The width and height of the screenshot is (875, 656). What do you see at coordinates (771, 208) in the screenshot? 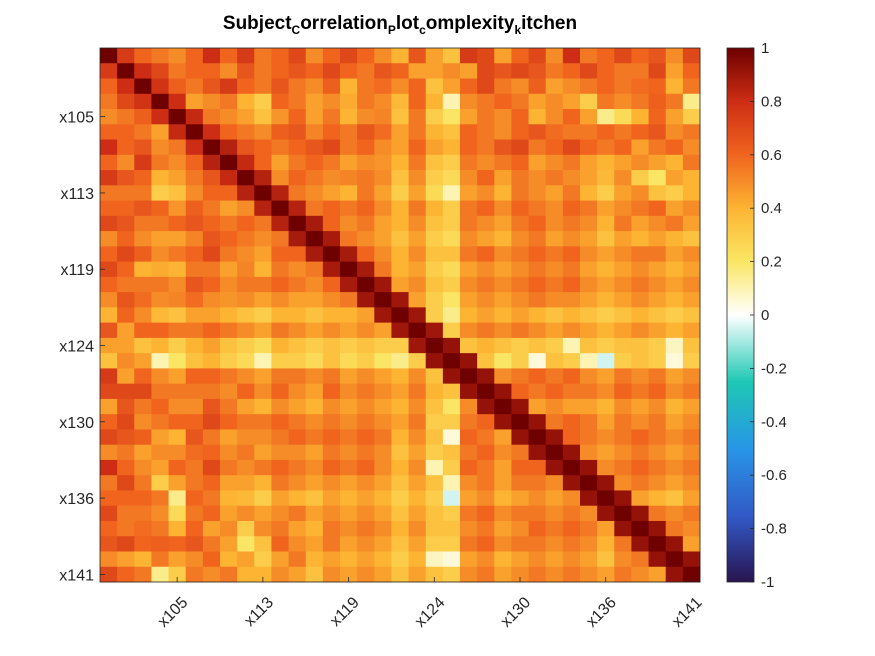
I see `colorbar-tick-label: 0.4` at bounding box center [771, 208].